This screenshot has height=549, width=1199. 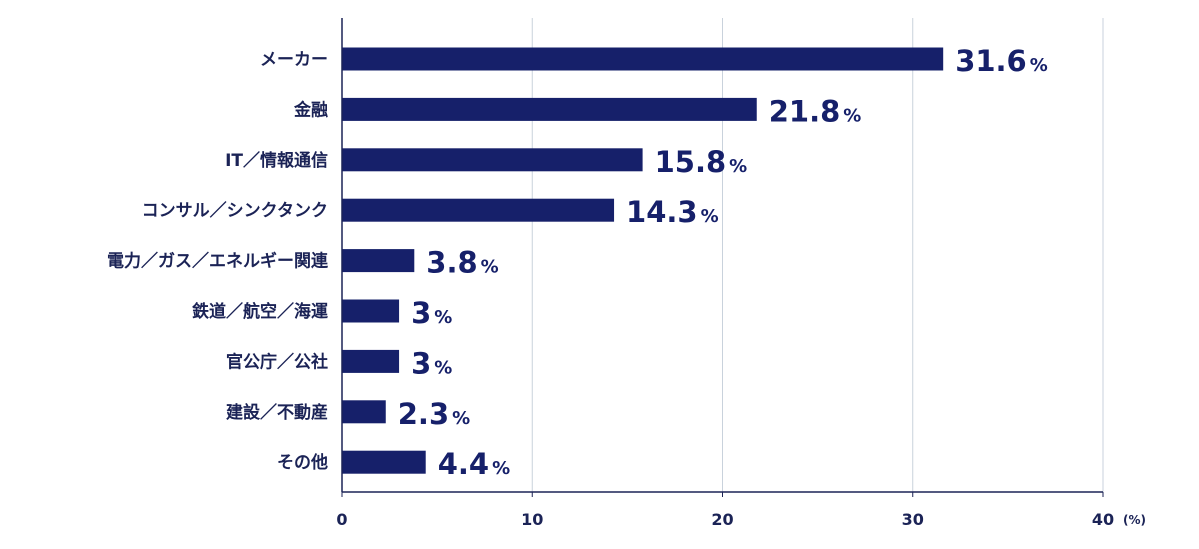 What do you see at coordinates (913, 519) in the screenshot?
I see `x-tick-label-30: 30` at bounding box center [913, 519].